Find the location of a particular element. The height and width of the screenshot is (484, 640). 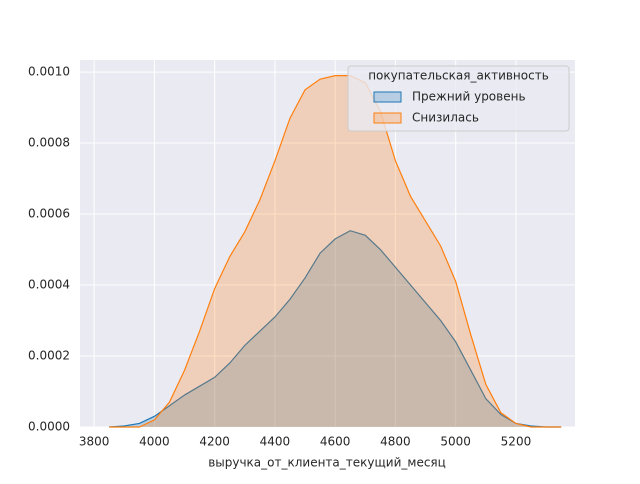

y-tick-label: 0.0008 is located at coordinates (49, 143).